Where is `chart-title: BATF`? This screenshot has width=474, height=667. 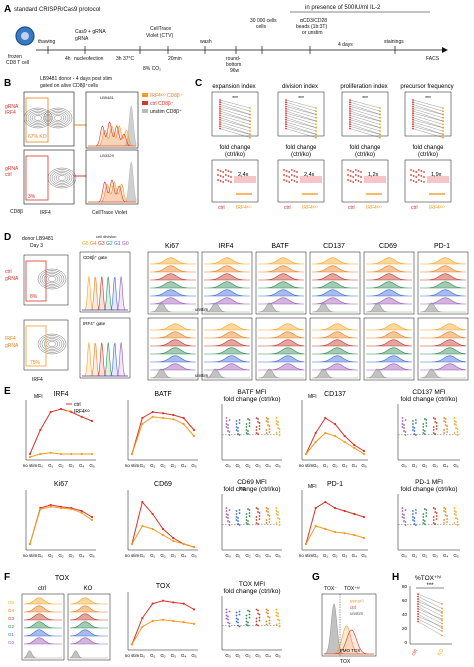
chart-title: BATF is located at coordinates (162, 394).